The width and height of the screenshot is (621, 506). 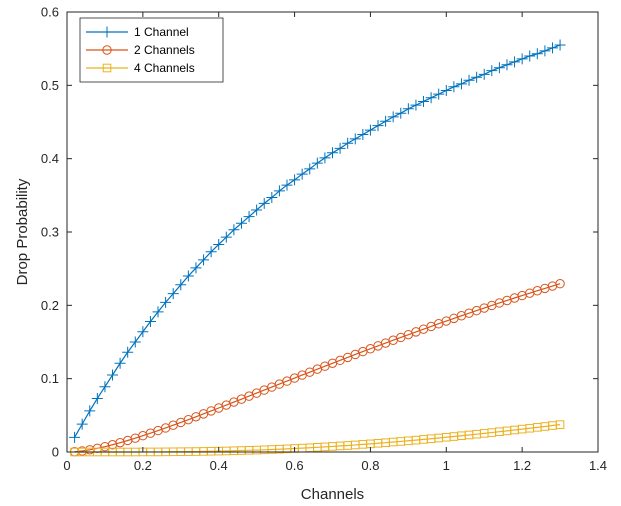 I want to click on x-tick-label: 0.4, so click(x=219, y=465).